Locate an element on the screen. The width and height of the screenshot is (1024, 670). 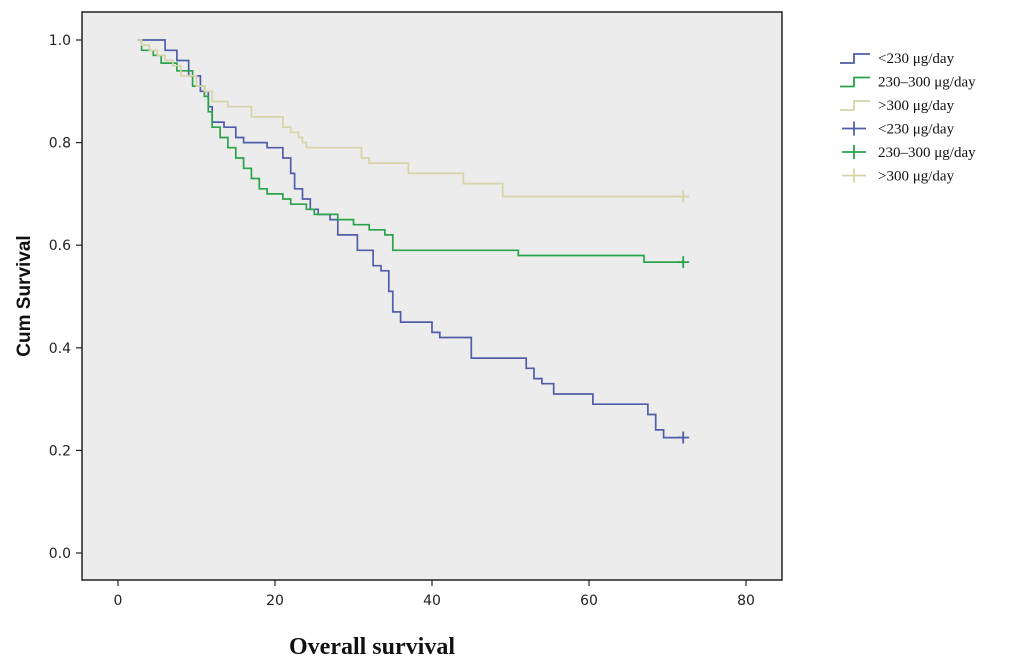
x-axis: 0 20 40 60 80 is located at coordinates (434, 594).